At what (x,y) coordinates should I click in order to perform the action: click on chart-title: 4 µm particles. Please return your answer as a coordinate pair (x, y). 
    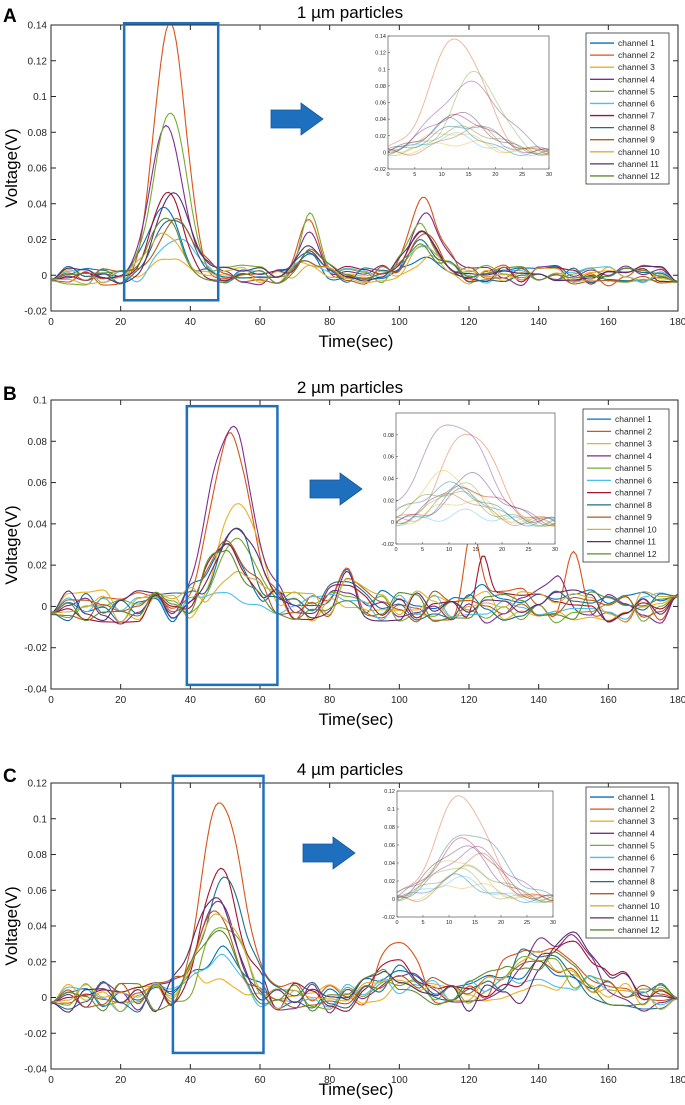
    Looking at the image, I should click on (350, 769).